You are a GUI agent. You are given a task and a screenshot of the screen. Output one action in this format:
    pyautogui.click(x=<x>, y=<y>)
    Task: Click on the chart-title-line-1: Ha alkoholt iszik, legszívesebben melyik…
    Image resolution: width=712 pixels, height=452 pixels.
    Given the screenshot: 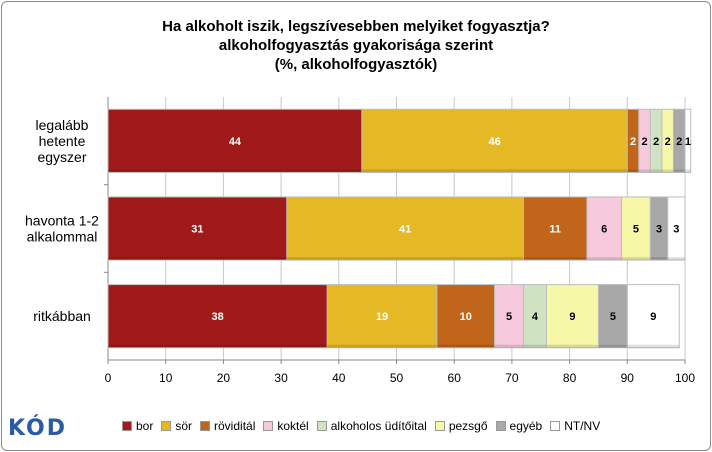 What is the action you would take?
    pyautogui.click(x=356, y=26)
    